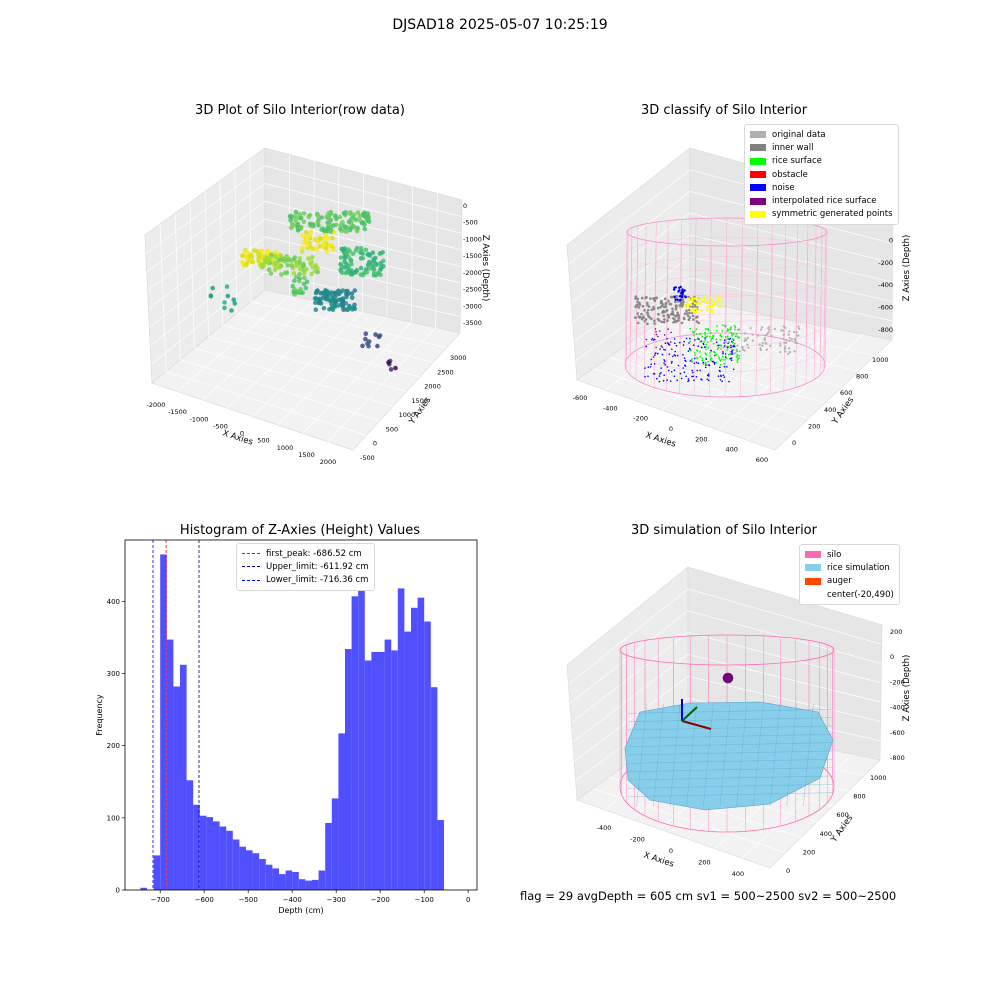 The height and width of the screenshot is (1000, 1000). What do you see at coordinates (640, 419) in the screenshot?
I see `panel2-x-tick-label: -200` at bounding box center [640, 419].